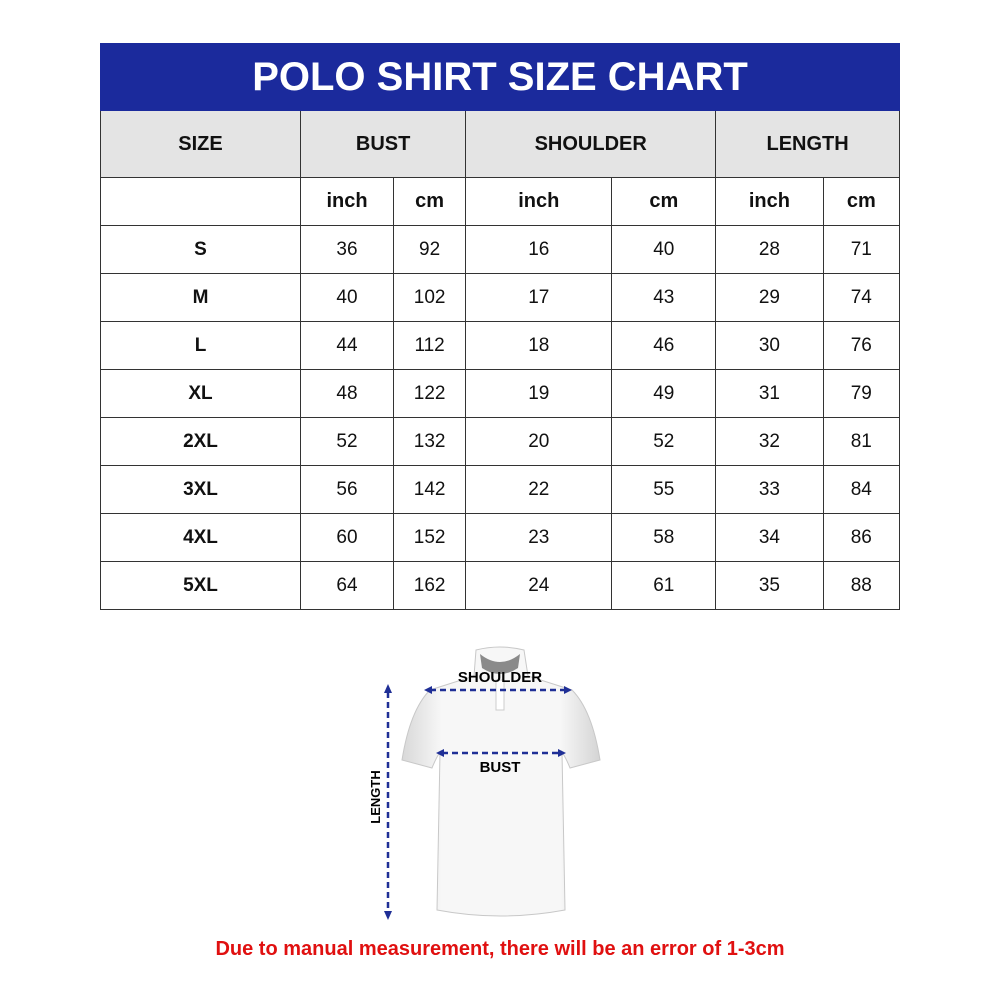 The width and height of the screenshot is (1000, 1000). Describe the element at coordinates (200, 537) in the screenshot. I see `size-cell: 4XL` at that location.